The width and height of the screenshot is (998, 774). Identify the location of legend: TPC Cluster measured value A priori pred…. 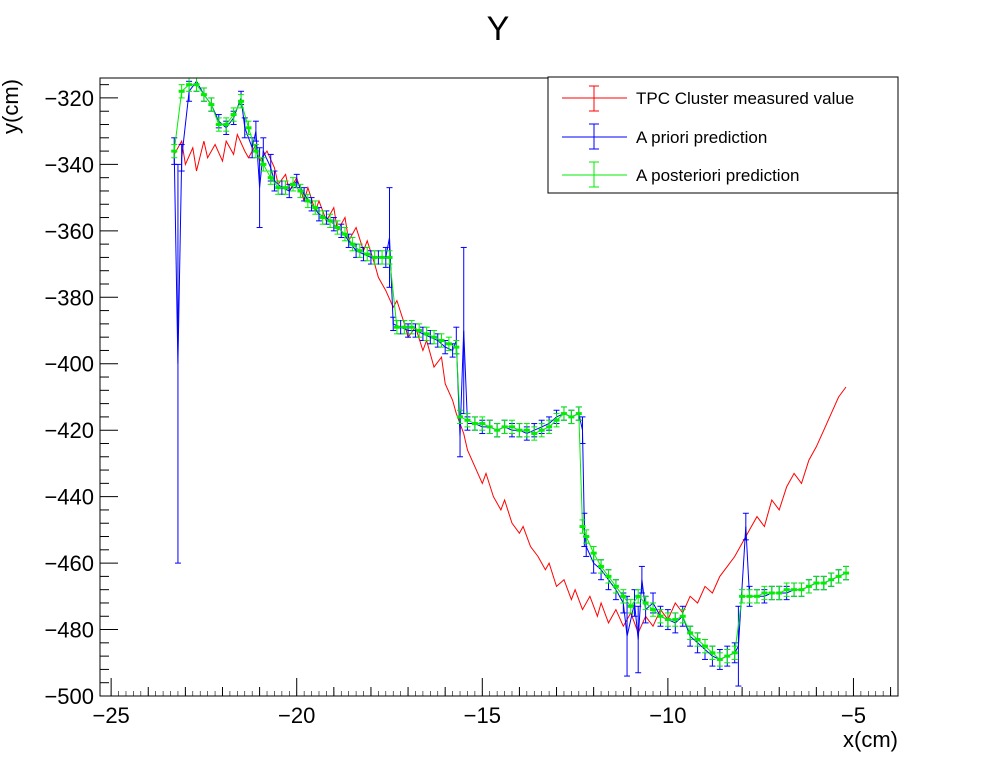
(723, 135).